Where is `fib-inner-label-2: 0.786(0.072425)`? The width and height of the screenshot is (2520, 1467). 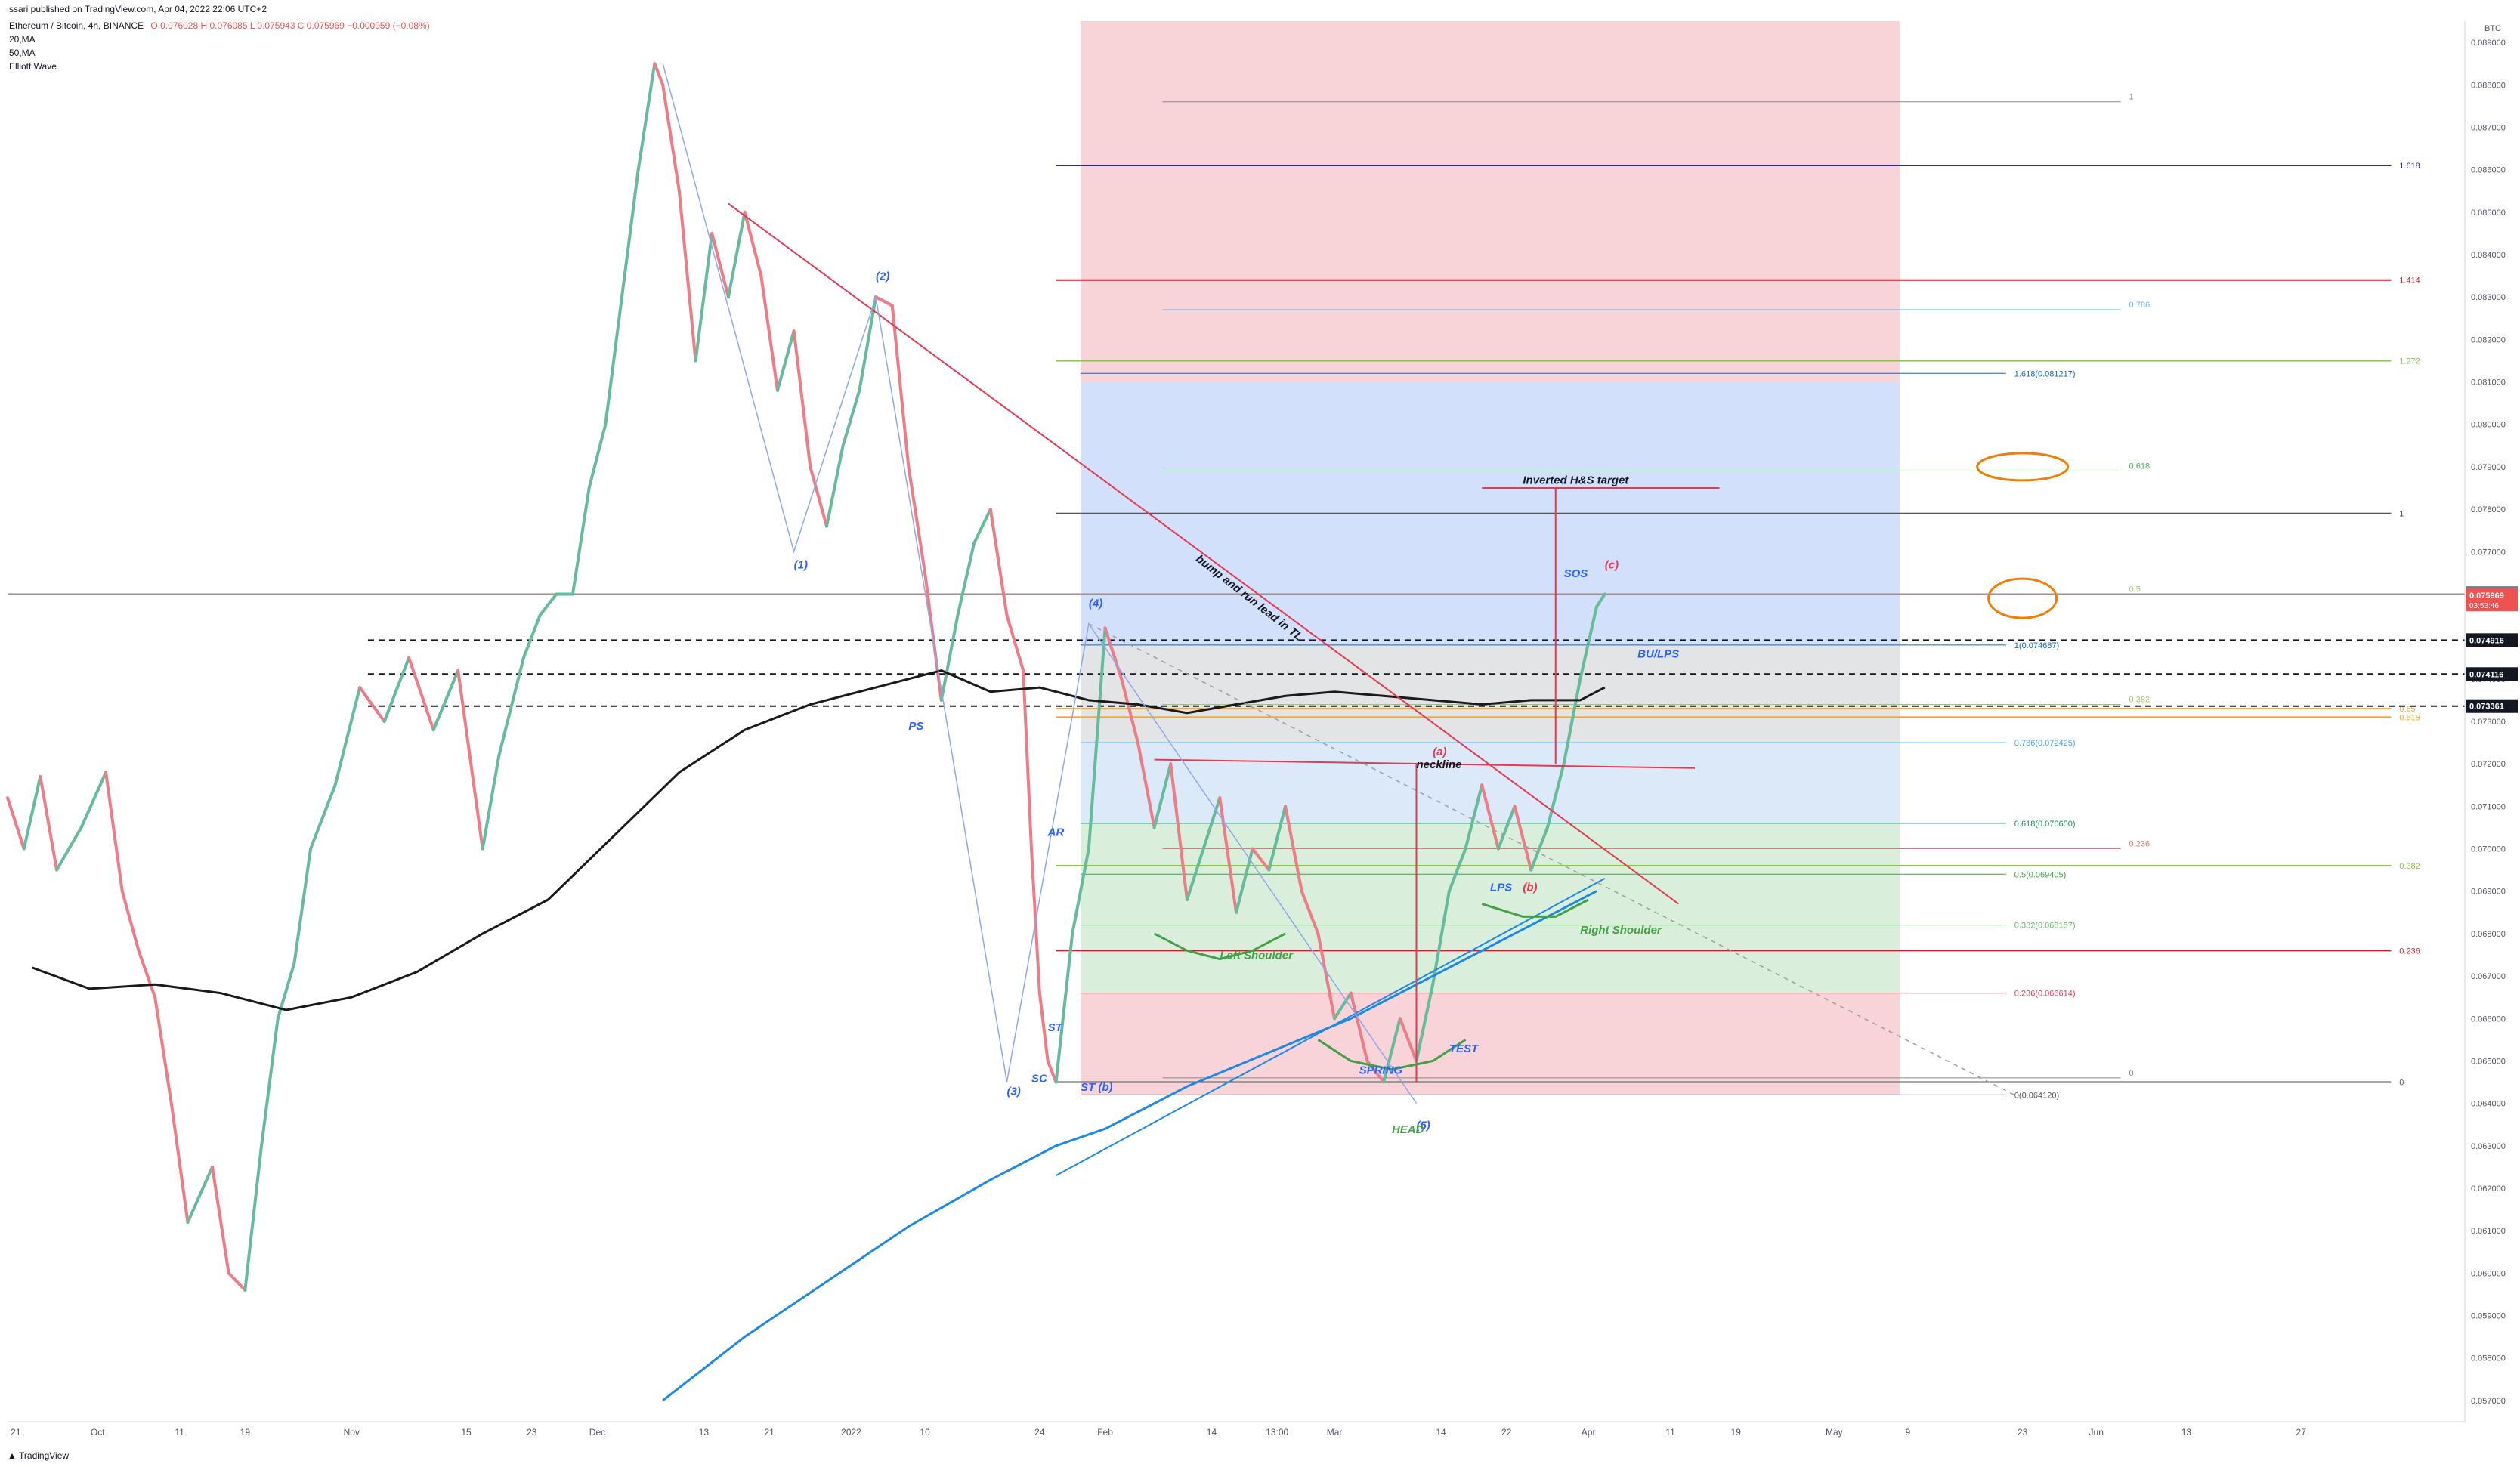 fib-inner-label-2: 0.786(0.072425) is located at coordinates (2045, 743).